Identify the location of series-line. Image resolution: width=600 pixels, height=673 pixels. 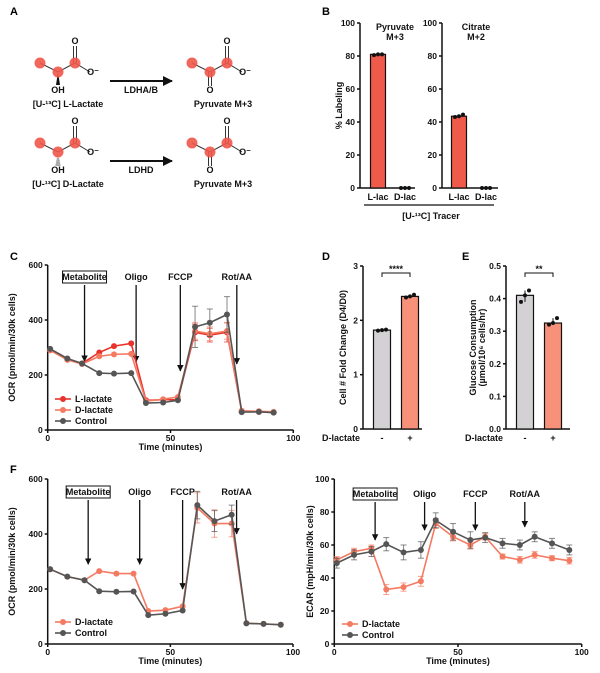
(165, 564).